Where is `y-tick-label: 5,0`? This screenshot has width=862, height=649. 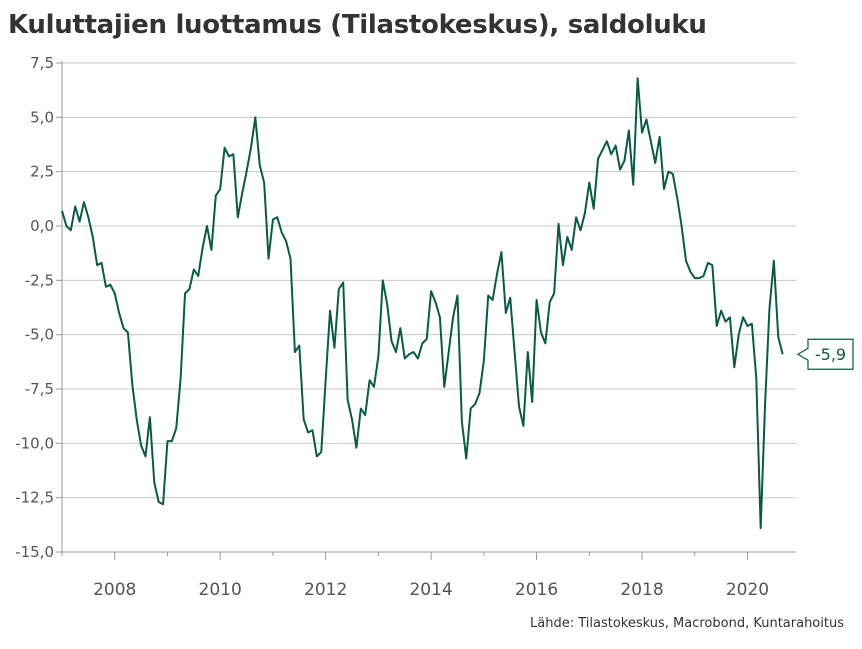 y-tick-label: 5,0 is located at coordinates (42, 117).